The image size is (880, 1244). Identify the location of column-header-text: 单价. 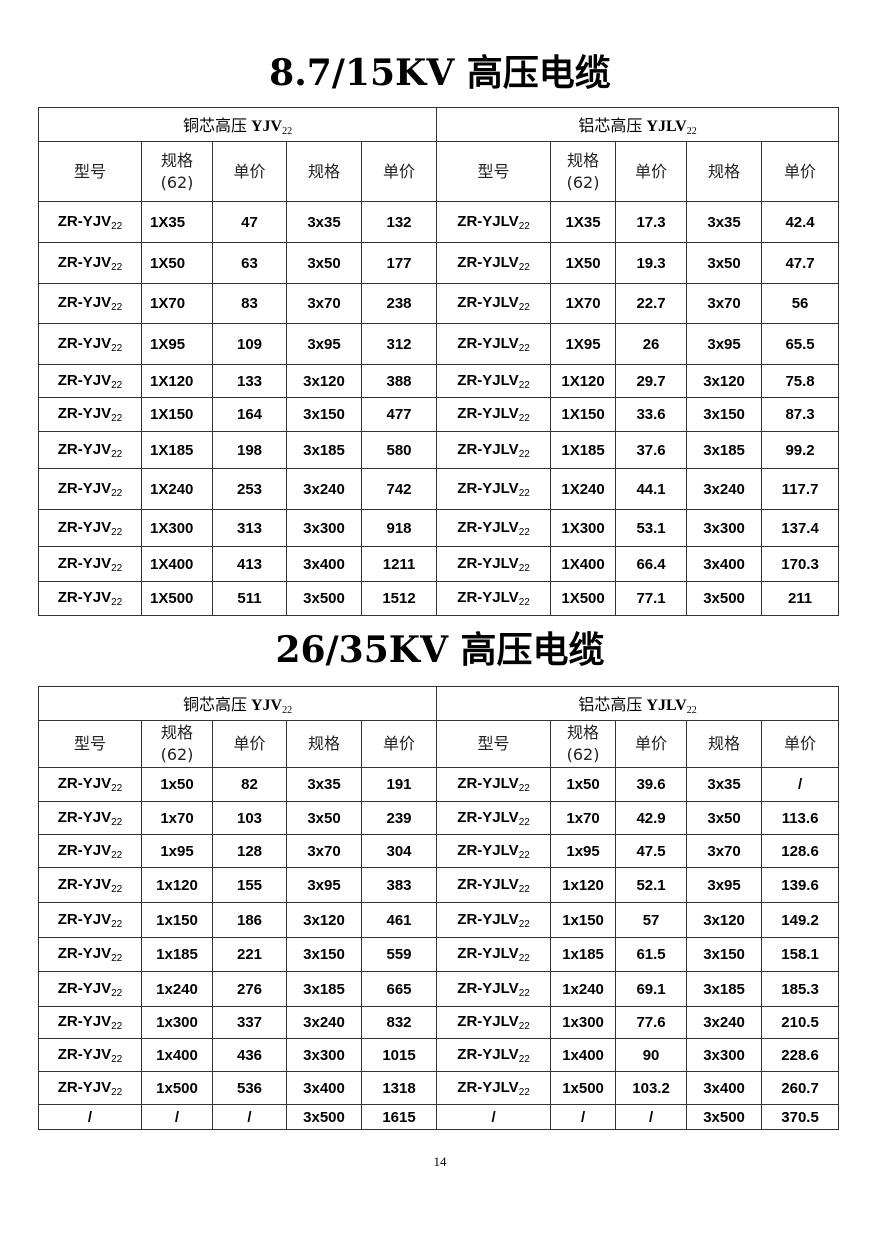
(800, 171).